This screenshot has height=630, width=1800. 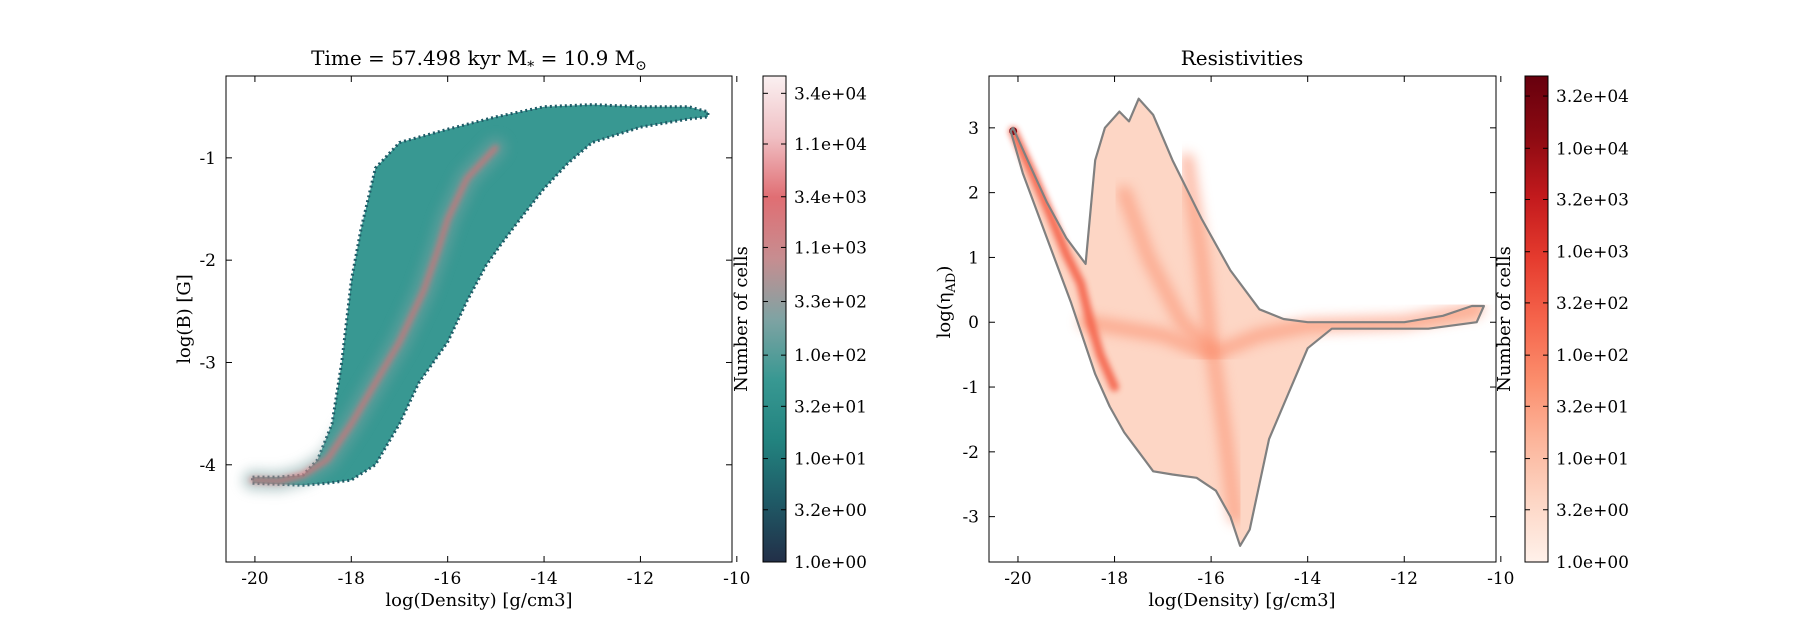 What do you see at coordinates (1592, 149) in the screenshot?
I see `colorbar-tick-label: 1.0e+04` at bounding box center [1592, 149].